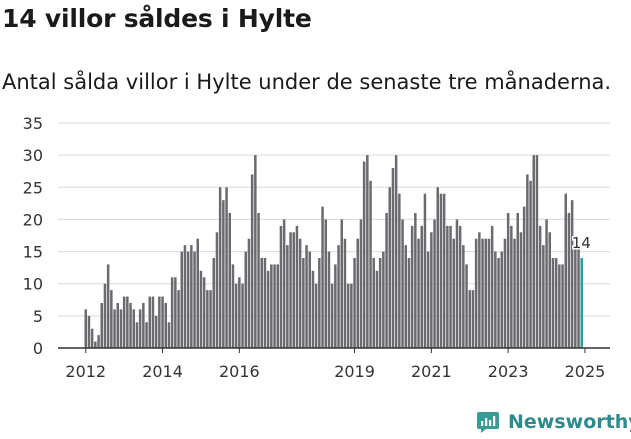 Image resolution: width=631 pixels, height=439 pixels. I want to click on newsworthy-logo: Newsworthy, so click(553, 422).